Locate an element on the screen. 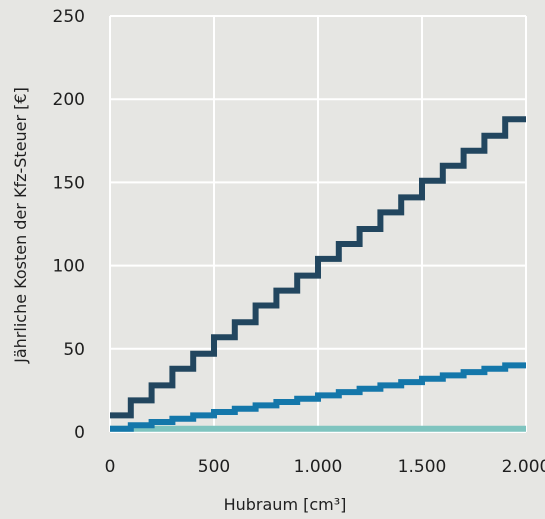 The image size is (545, 519). x-axis-ticks: 0 500 1.000 1.500 2.000 is located at coordinates (325, 467).